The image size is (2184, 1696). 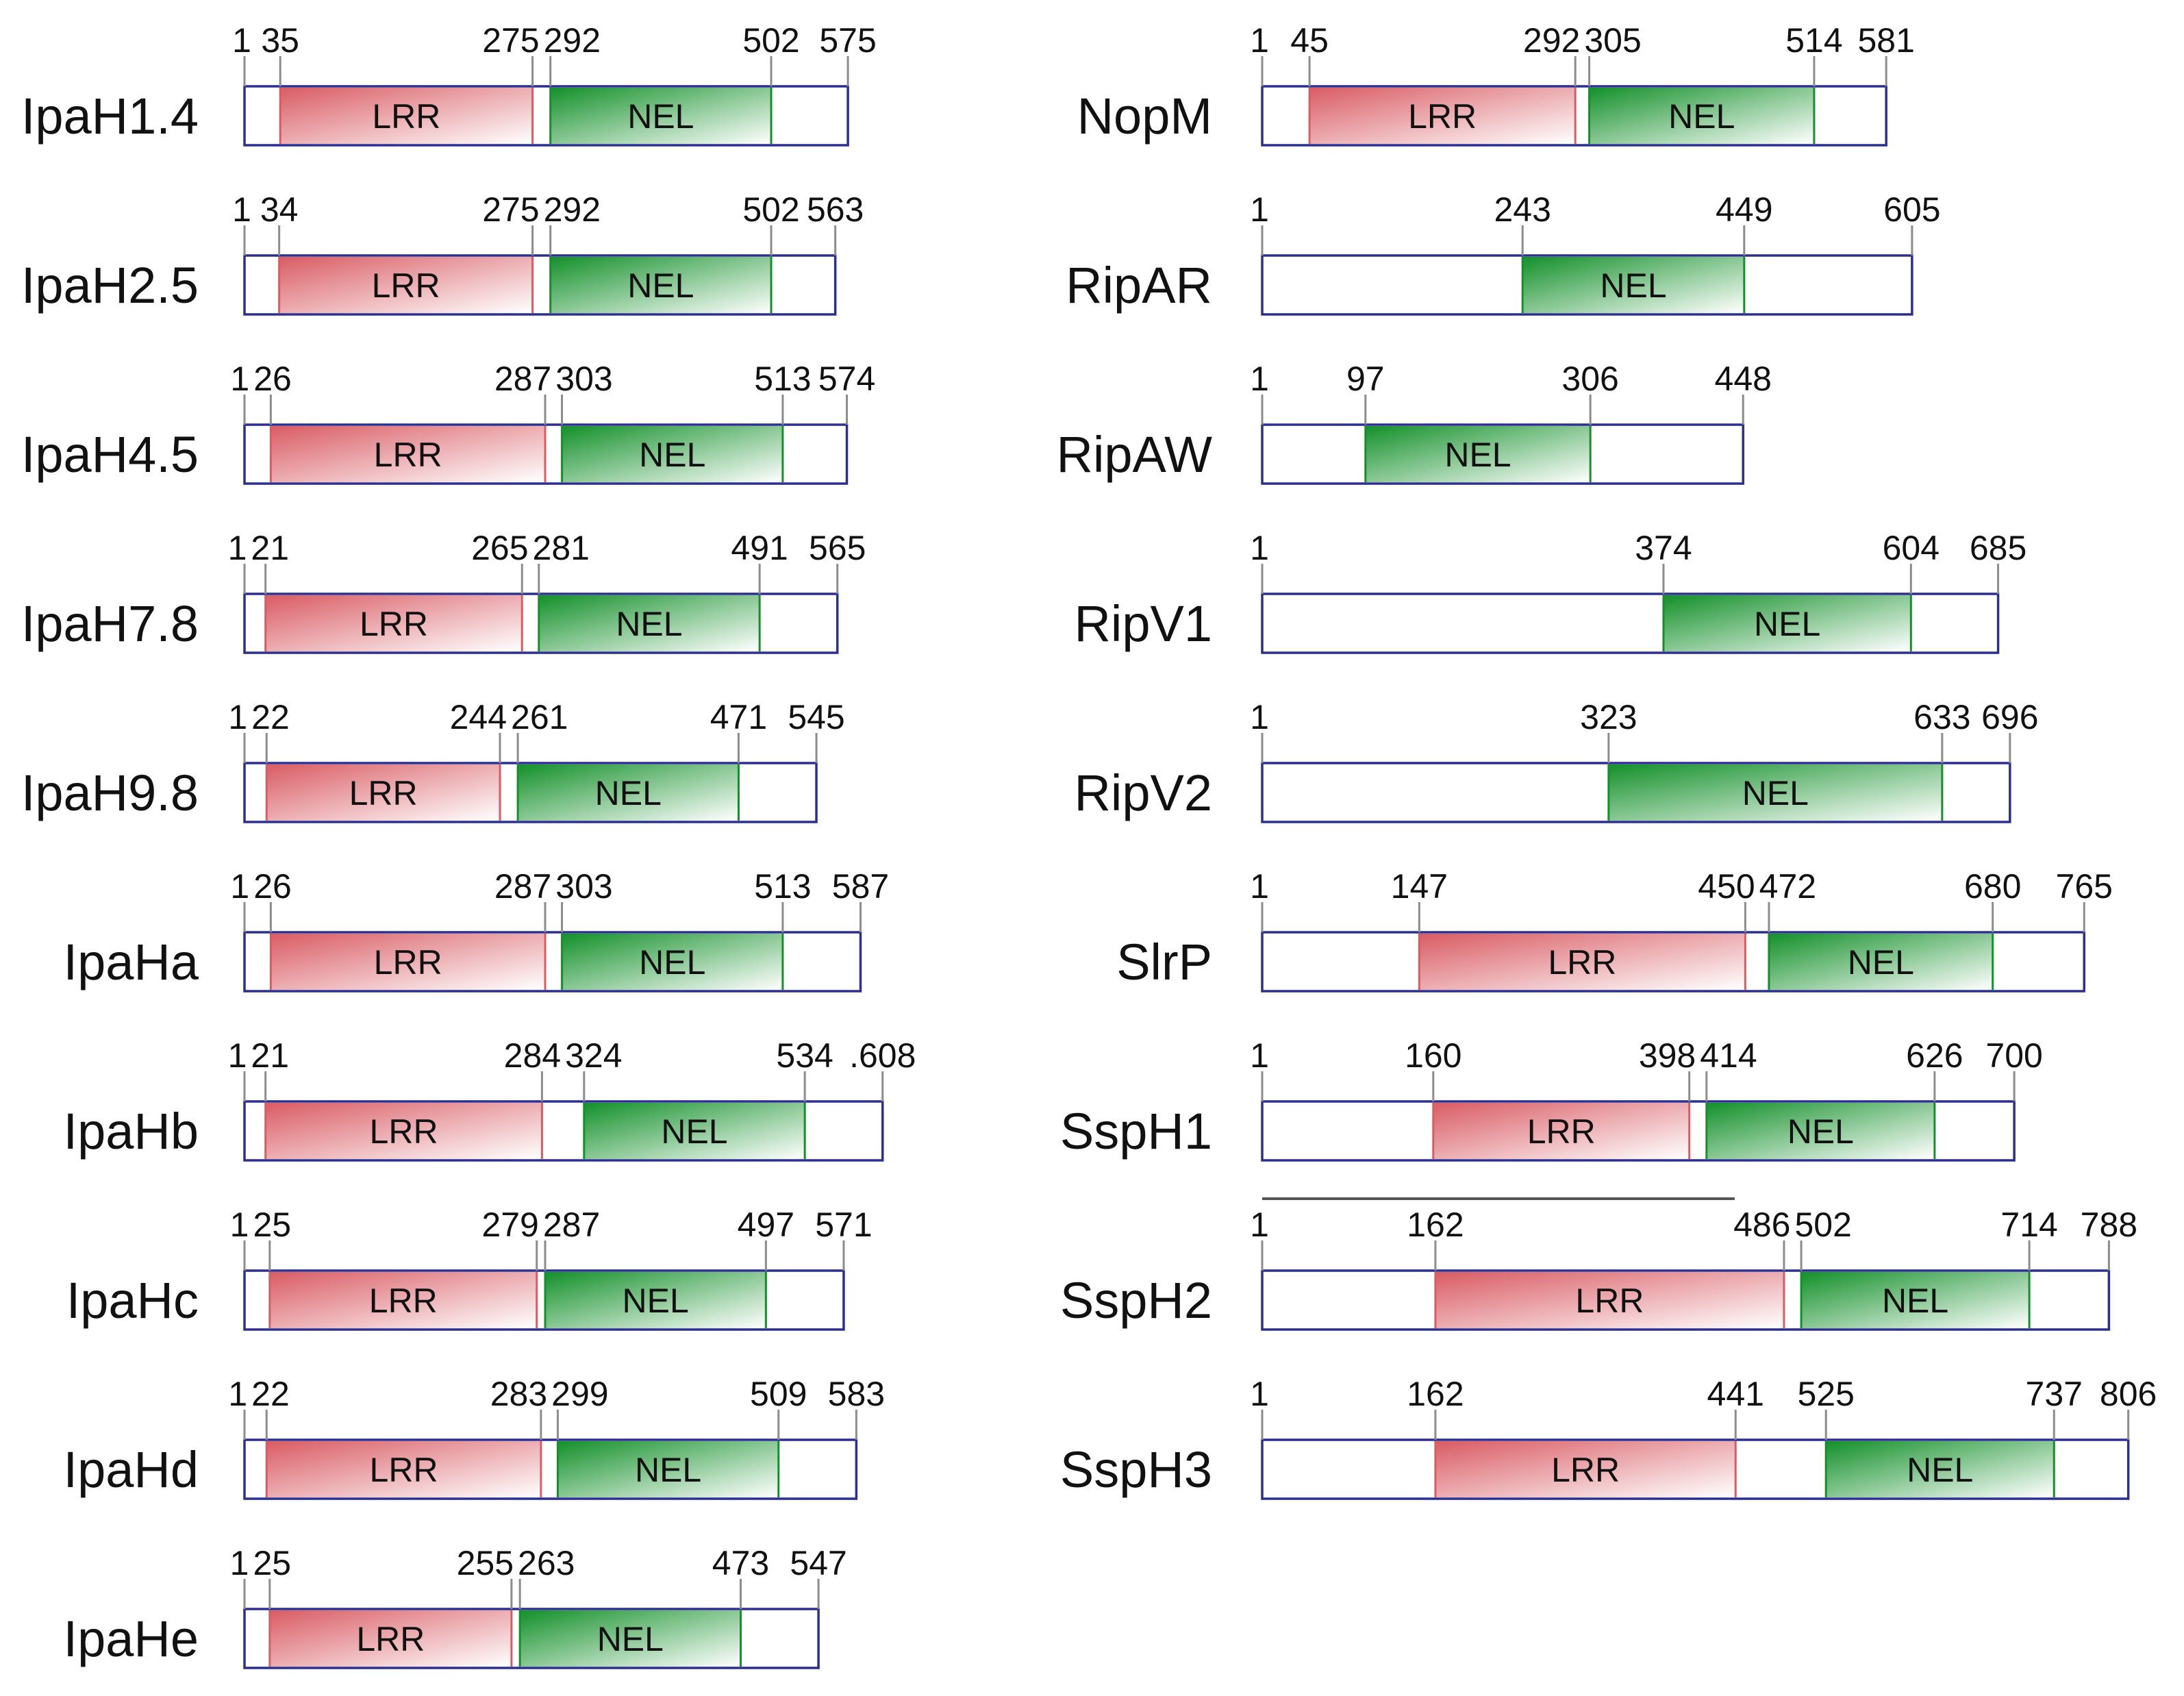 What do you see at coordinates (561, 548) in the screenshot?
I see `residue-label: 281` at bounding box center [561, 548].